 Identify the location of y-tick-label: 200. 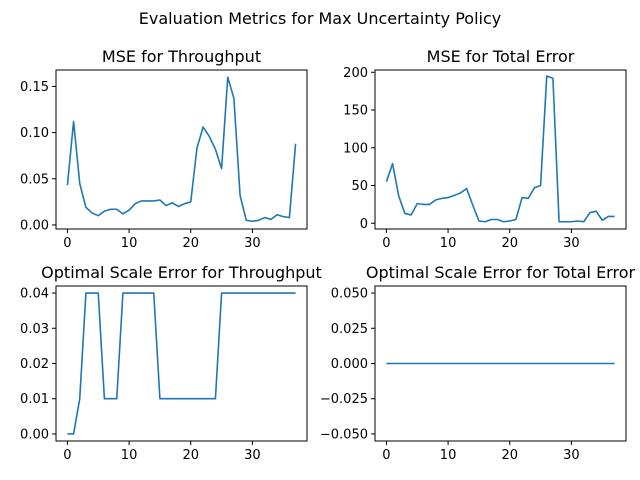
(355, 73).